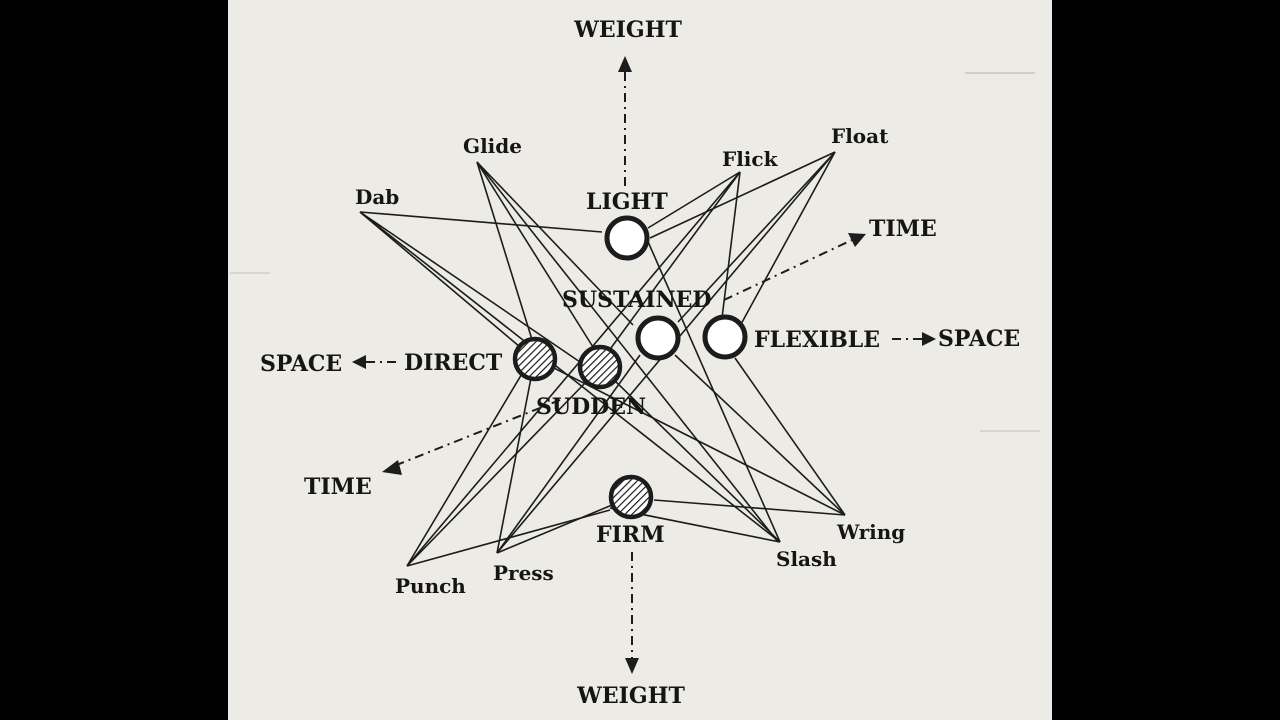  What do you see at coordinates (725, 337) in the screenshot?
I see `flexible-node` at bounding box center [725, 337].